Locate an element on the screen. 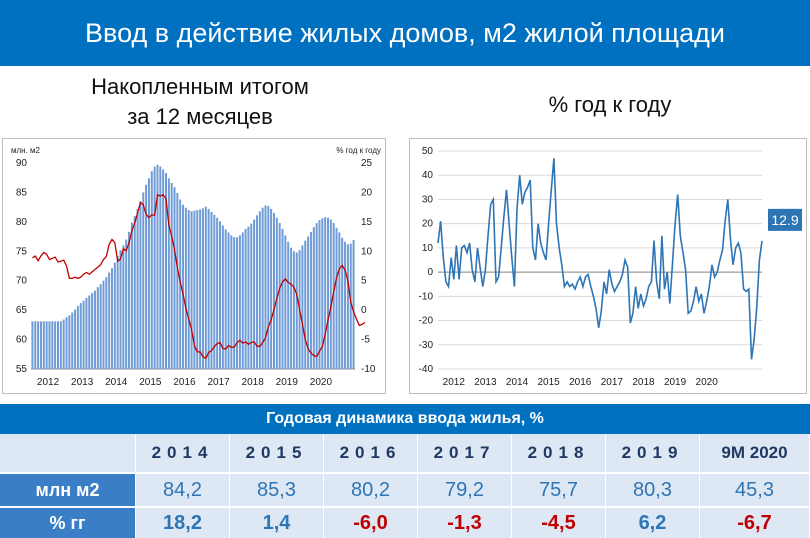  y-tick-label: -40 is located at coordinates (426, 369).